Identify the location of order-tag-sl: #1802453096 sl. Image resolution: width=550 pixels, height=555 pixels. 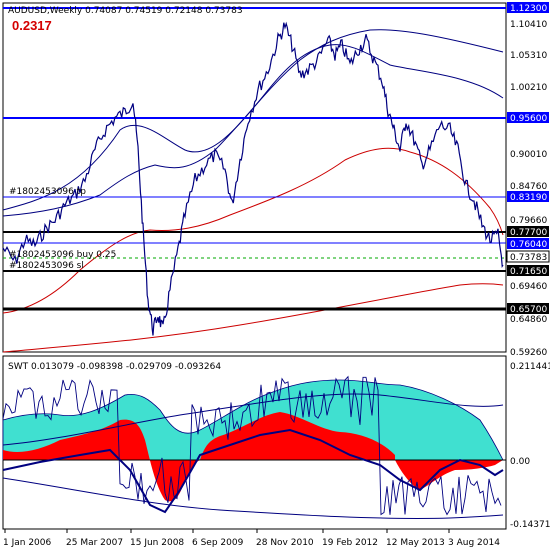
(46, 266).